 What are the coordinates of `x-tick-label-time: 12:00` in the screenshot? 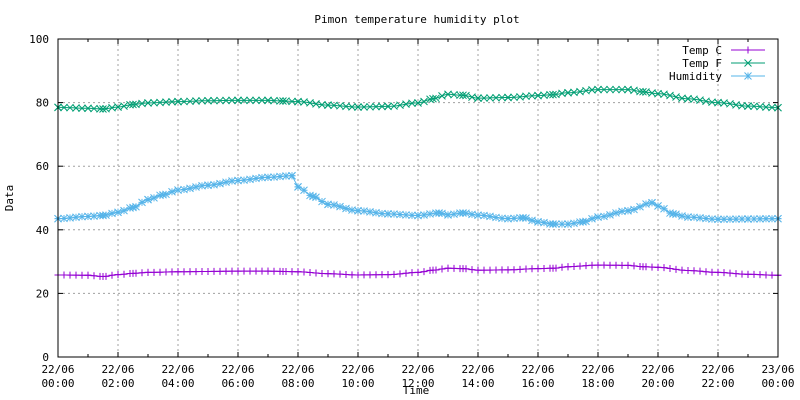 It's located at (417, 383).